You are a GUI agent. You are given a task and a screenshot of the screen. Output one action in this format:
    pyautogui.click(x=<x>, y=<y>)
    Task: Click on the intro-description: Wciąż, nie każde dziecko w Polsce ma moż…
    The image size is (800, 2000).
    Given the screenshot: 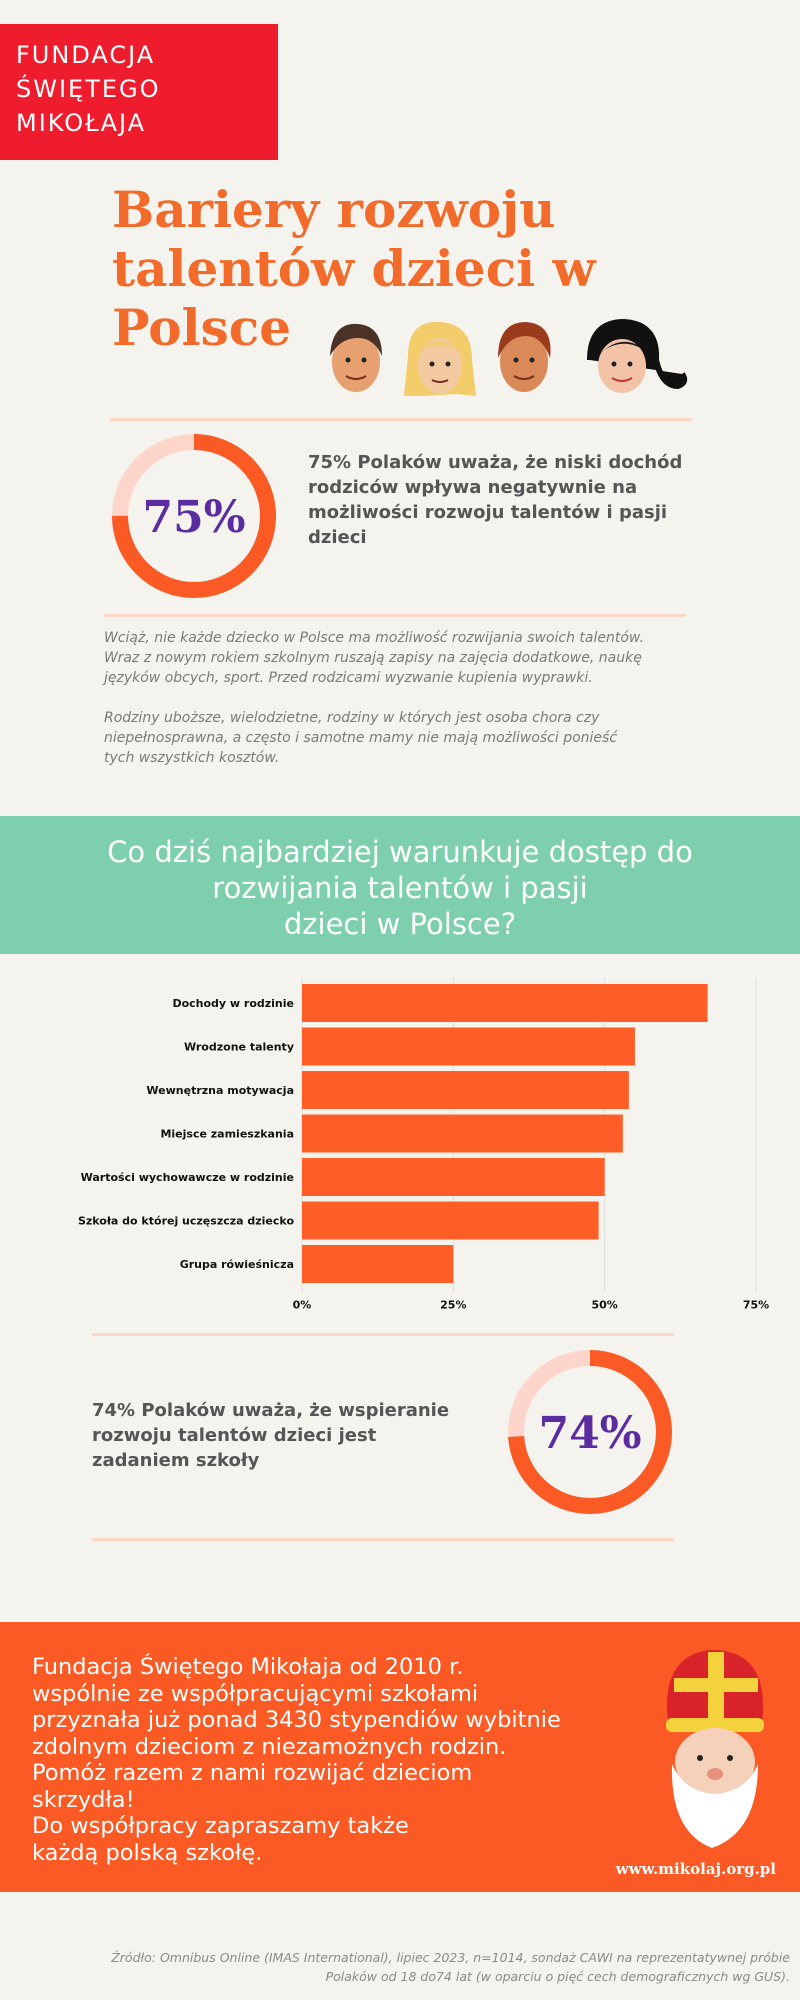 What is the action you would take?
    pyautogui.click(x=399, y=708)
    